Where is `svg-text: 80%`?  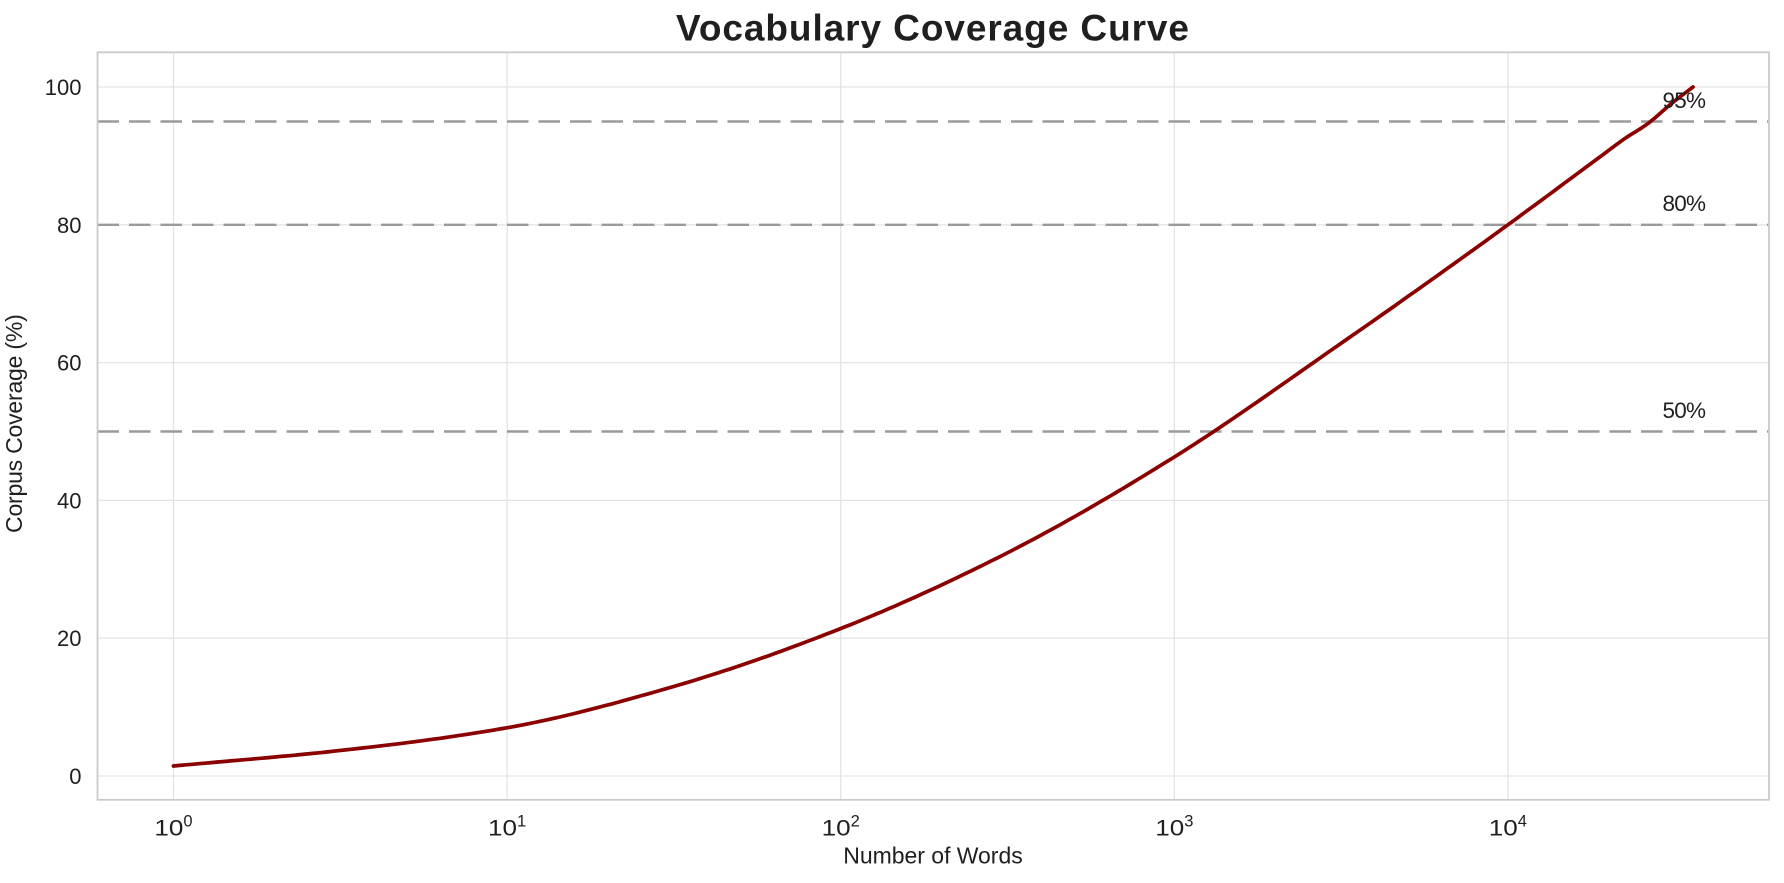 svg-text: 80% is located at coordinates (1685, 203).